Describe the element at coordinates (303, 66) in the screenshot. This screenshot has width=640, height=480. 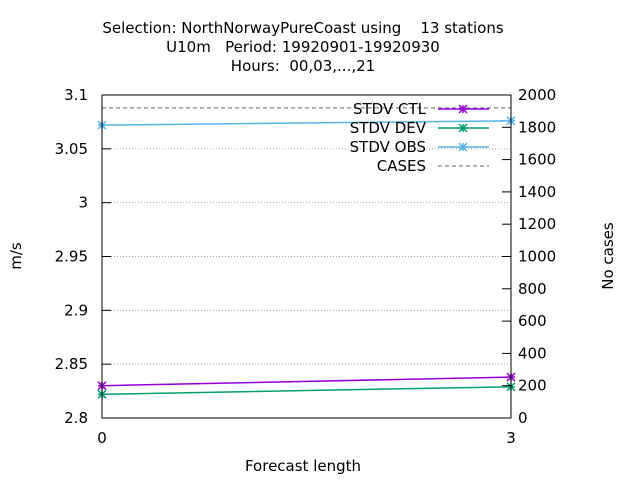
I see `chart-title-line-3: Hours: 00,03,...,21` at that location.